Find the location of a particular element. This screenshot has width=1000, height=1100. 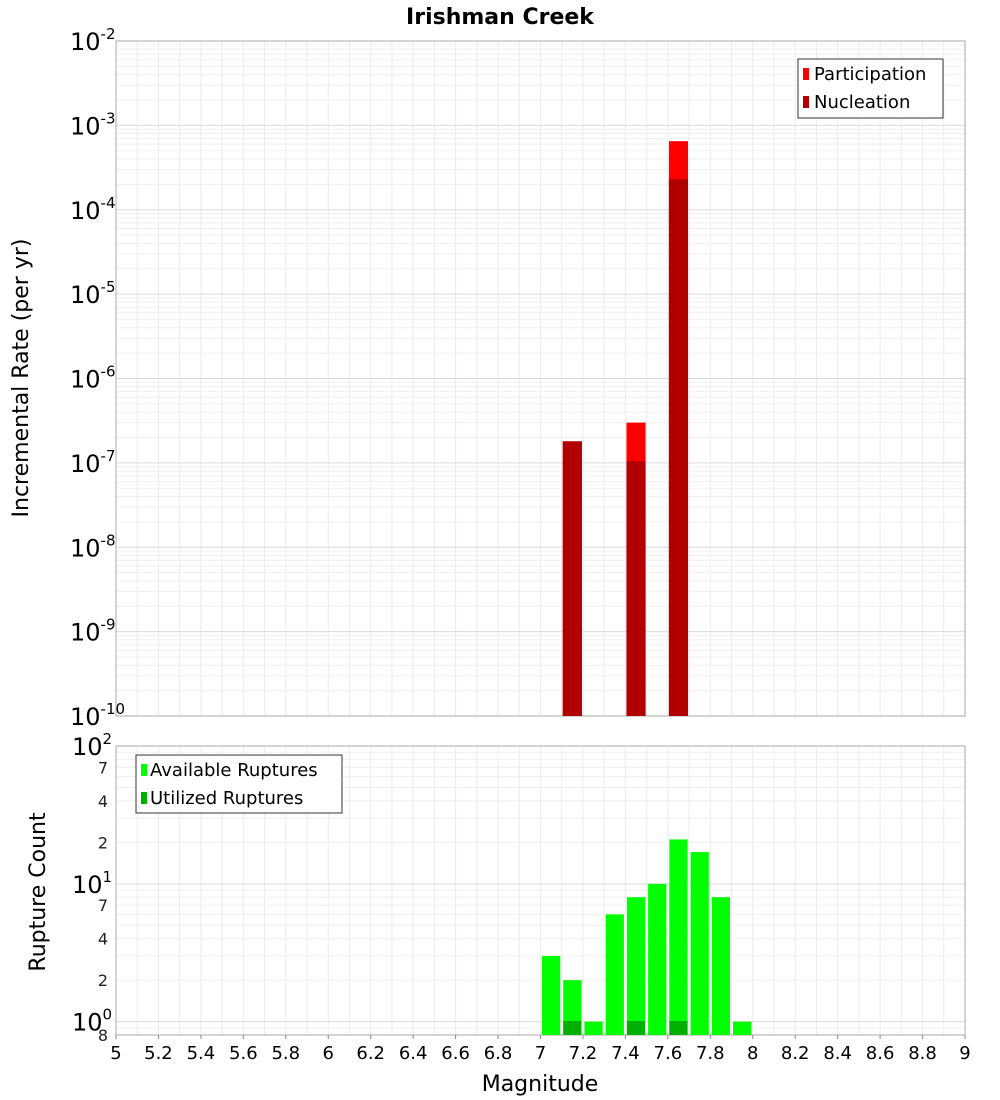

legend-label-nucleation: Nucleation is located at coordinates (862, 102).